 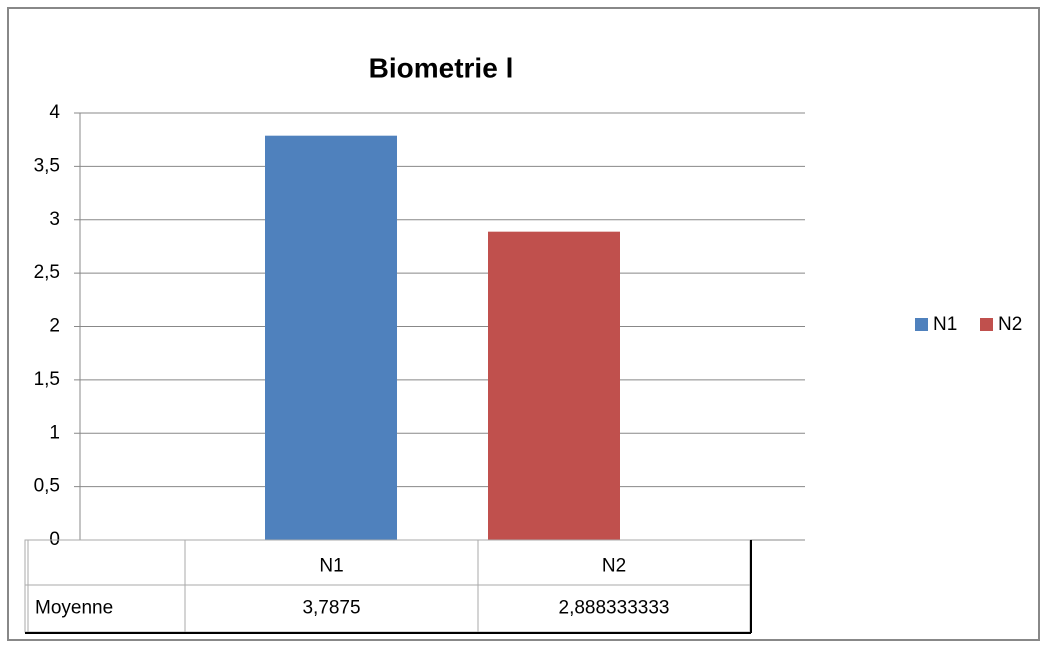 I want to click on y-tick-label: 0,5, so click(x=47, y=486).